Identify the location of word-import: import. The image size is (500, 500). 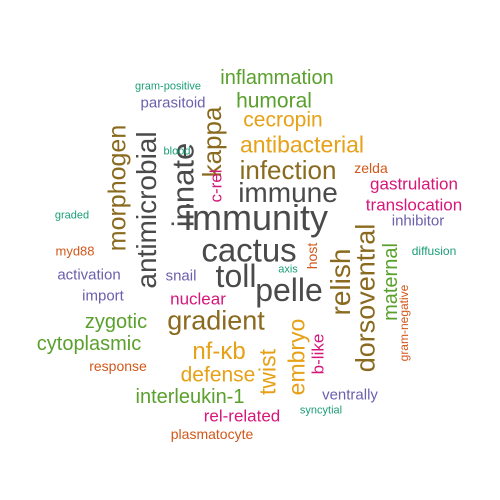
(103, 296).